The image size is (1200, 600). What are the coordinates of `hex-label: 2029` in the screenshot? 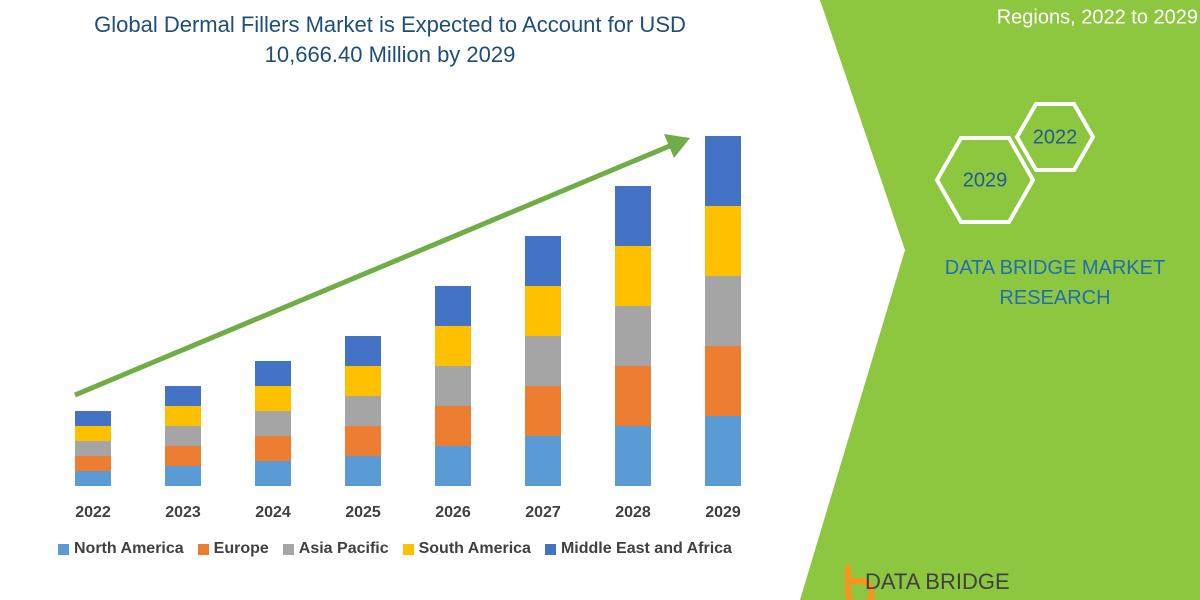 It's located at (985, 180).